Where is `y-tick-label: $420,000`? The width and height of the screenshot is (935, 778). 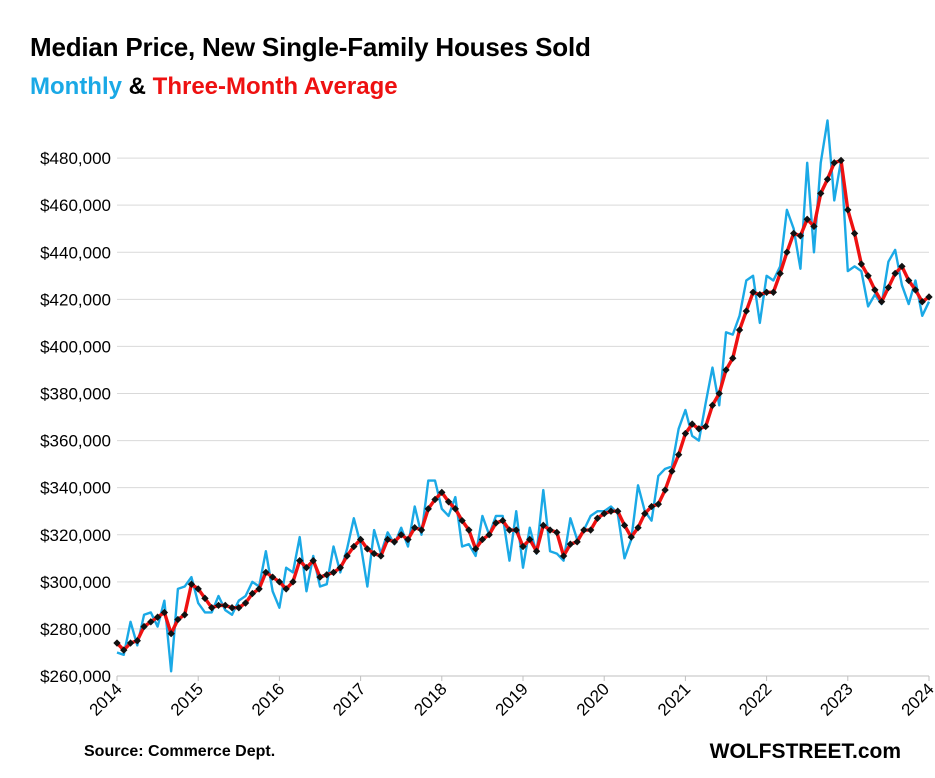 y-tick-label: $420,000 is located at coordinates (75, 299).